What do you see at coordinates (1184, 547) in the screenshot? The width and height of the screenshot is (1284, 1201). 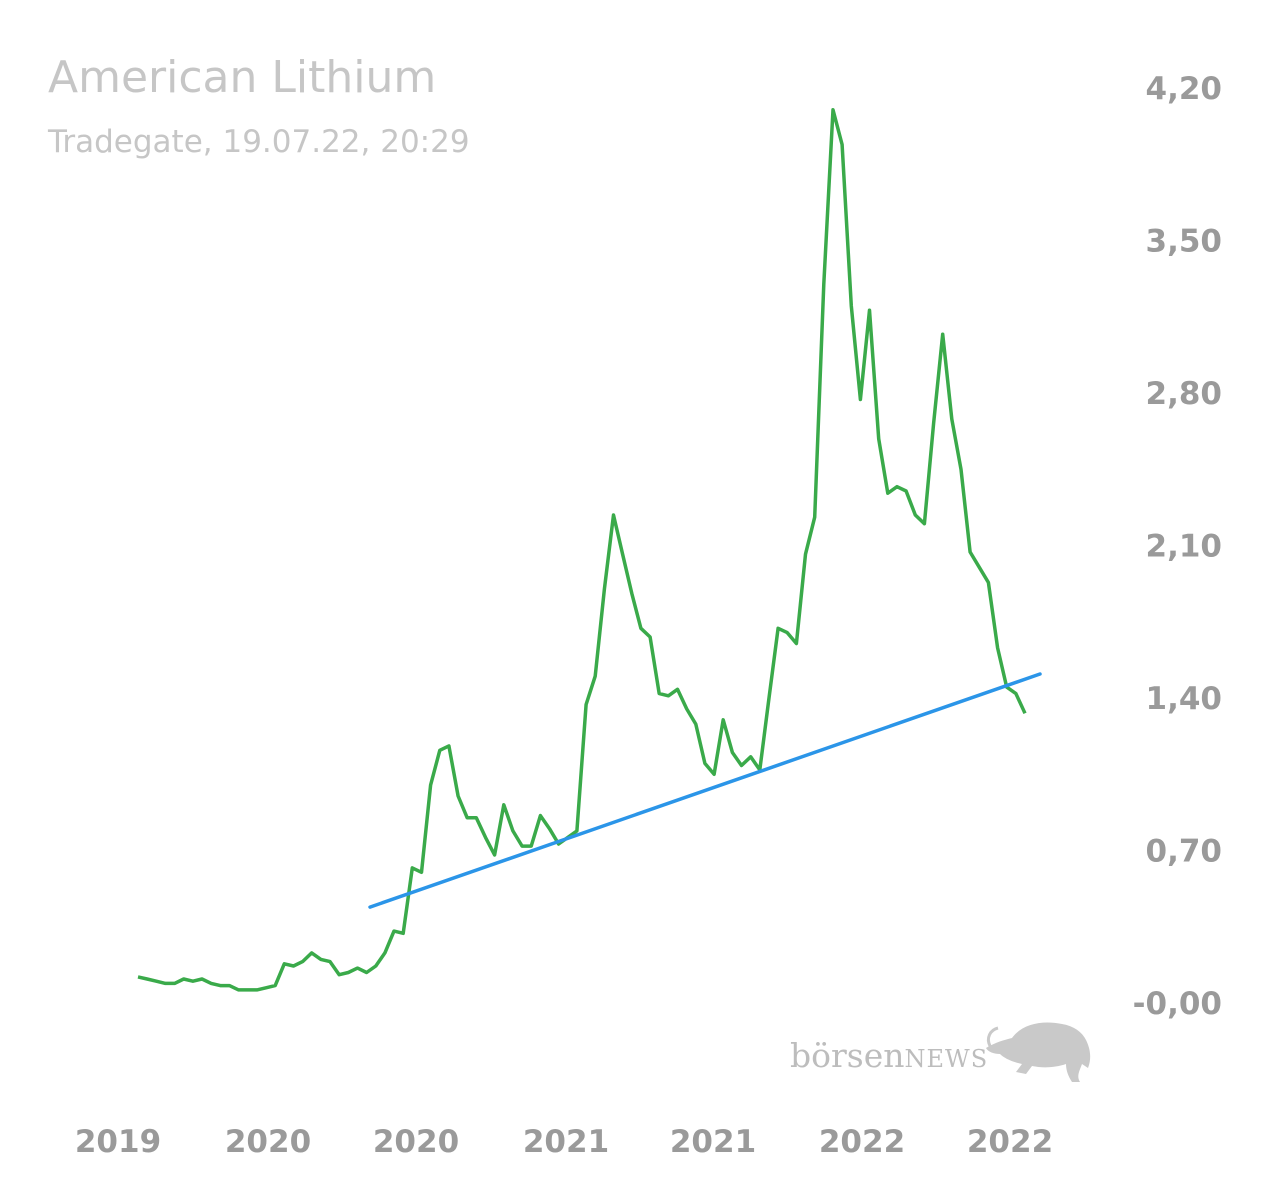 I see `y-tick-label: 2,10` at bounding box center [1184, 547].